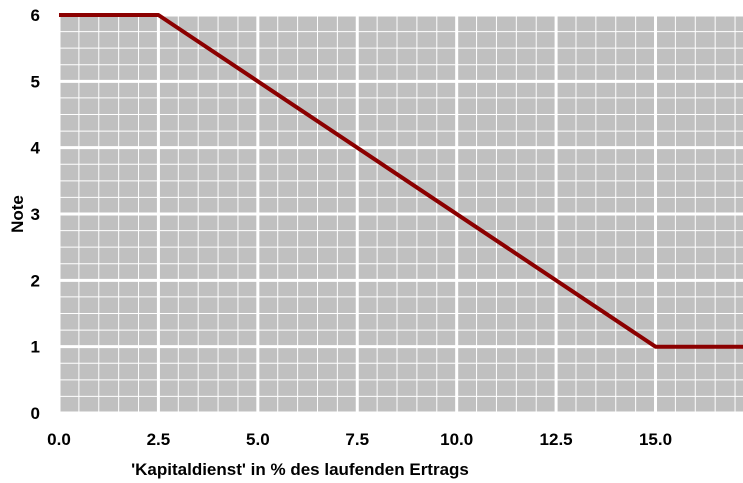 The height and width of the screenshot is (483, 743). I want to click on x-tick-label: 12.5, so click(556, 439).